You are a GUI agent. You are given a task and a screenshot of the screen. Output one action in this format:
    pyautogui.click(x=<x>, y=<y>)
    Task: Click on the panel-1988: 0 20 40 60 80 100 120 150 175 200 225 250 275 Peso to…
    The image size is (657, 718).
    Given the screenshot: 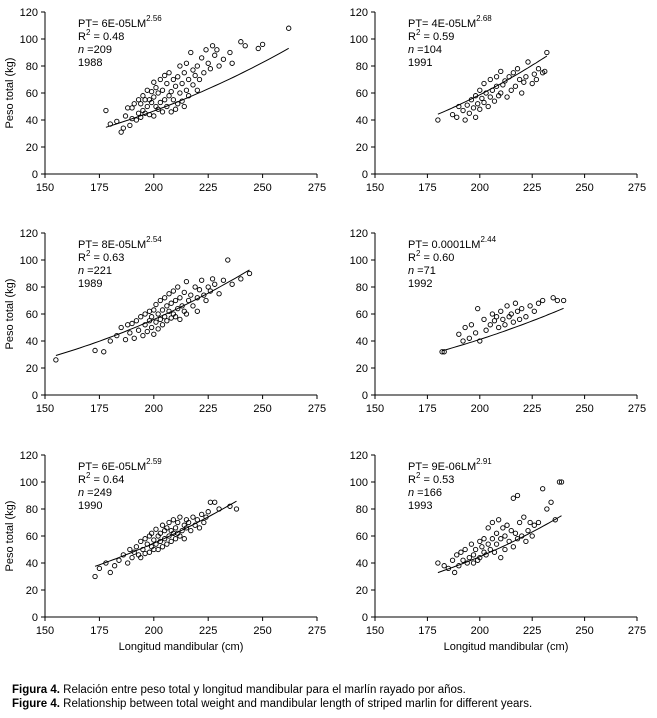 What is the action you would take?
    pyautogui.click(x=165, y=100)
    